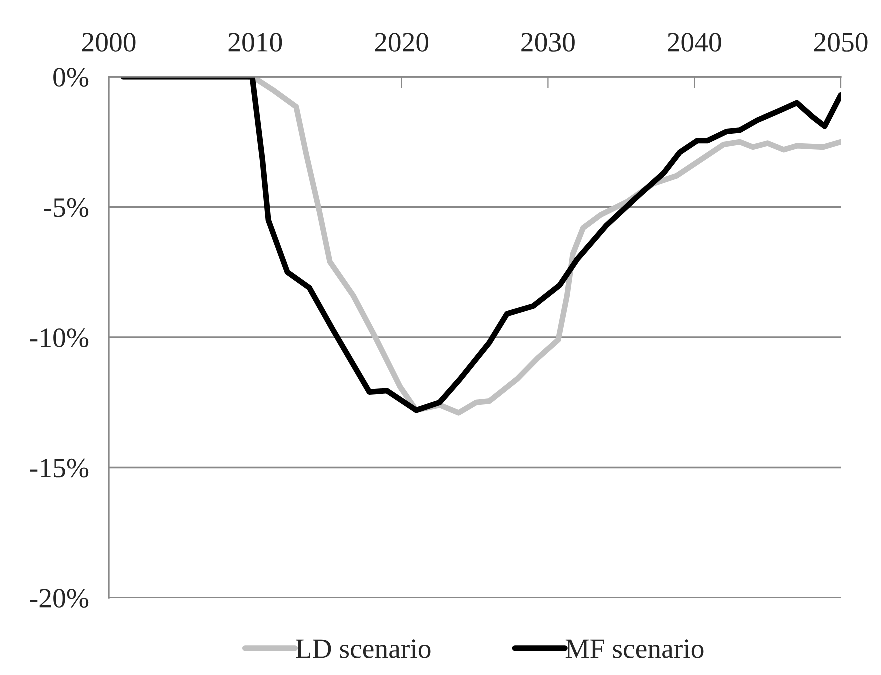  I want to click on y-tick-label: -5%, so click(66, 208).